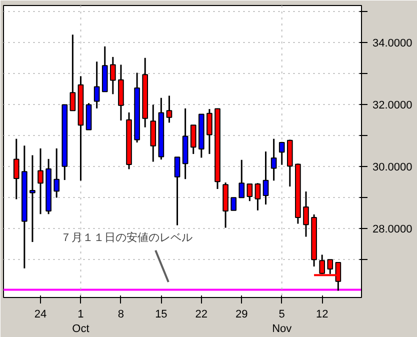  Describe the element at coordinates (282, 321) in the screenshot. I see `x-tick-label: 5 Nov` at that location.